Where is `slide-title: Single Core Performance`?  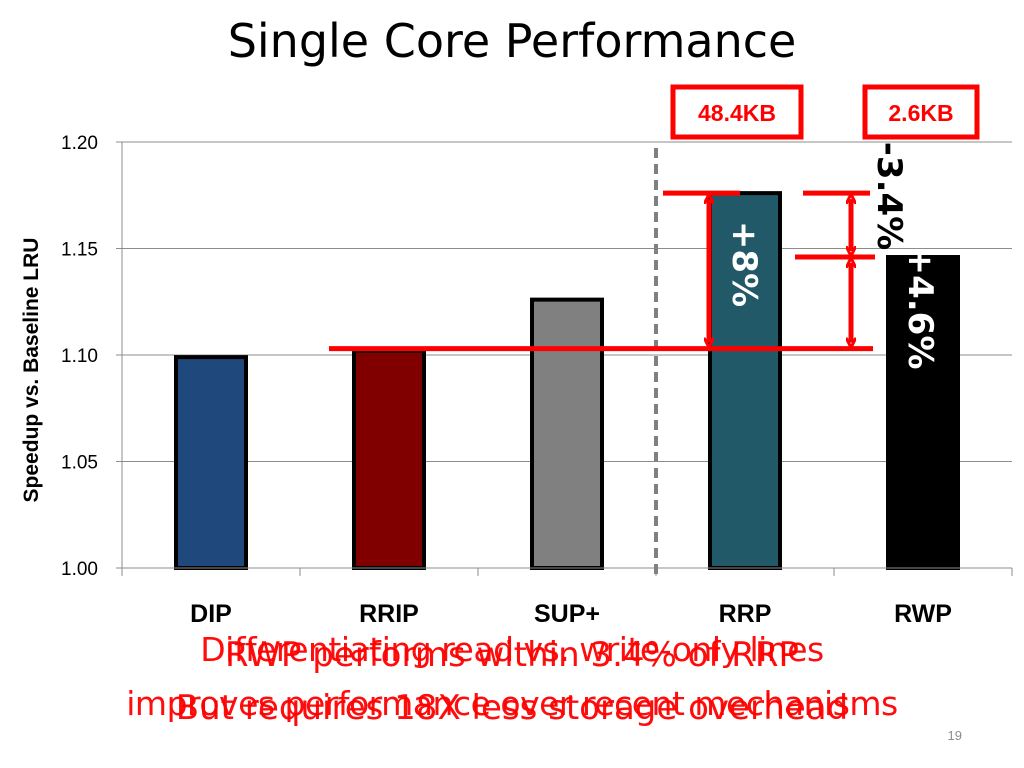 slide-title: Single Core Performance is located at coordinates (512, 41).